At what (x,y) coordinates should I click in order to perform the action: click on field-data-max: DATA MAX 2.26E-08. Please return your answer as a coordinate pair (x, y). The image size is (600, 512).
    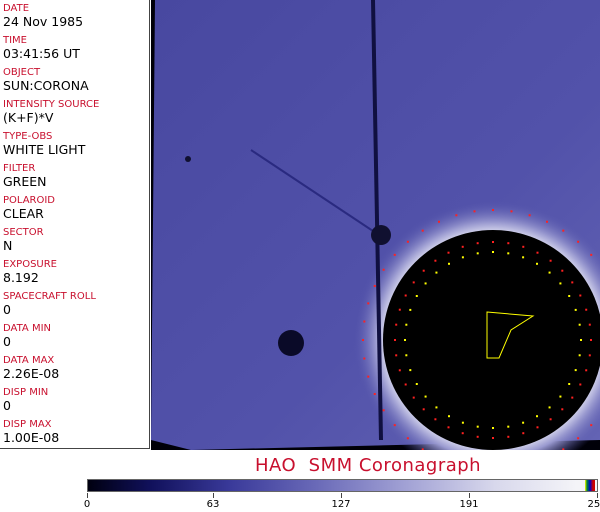
    Looking at the image, I should click on (31, 368).